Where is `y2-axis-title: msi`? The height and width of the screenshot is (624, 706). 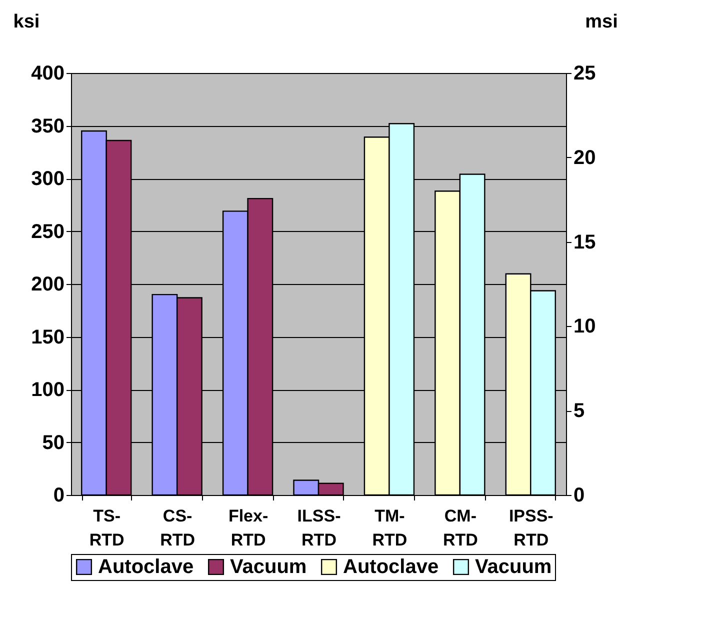 y2-axis-title: msi is located at coordinates (601, 22).